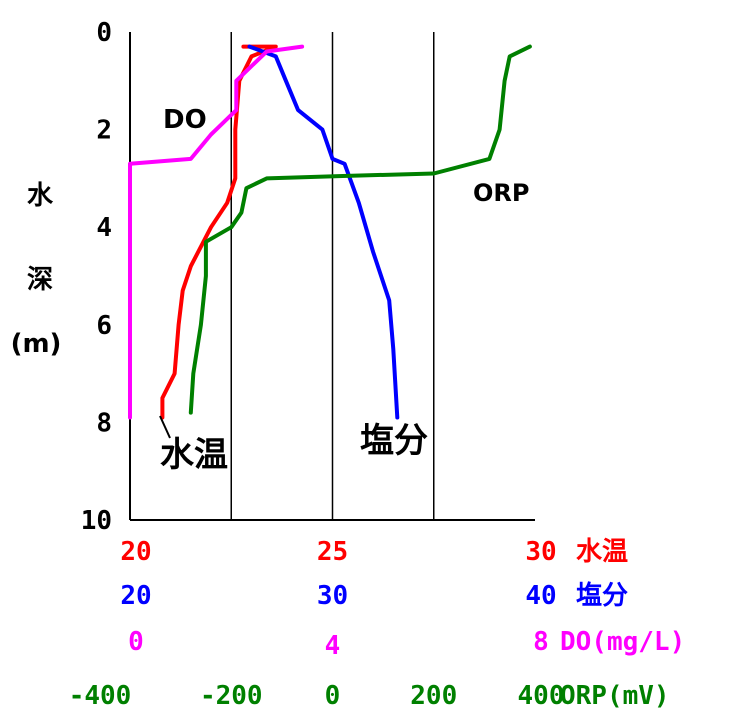 The width and height of the screenshot is (746, 720). Describe the element at coordinates (194, 455) in the screenshot. I see `temp-series-label: 水温` at that location.